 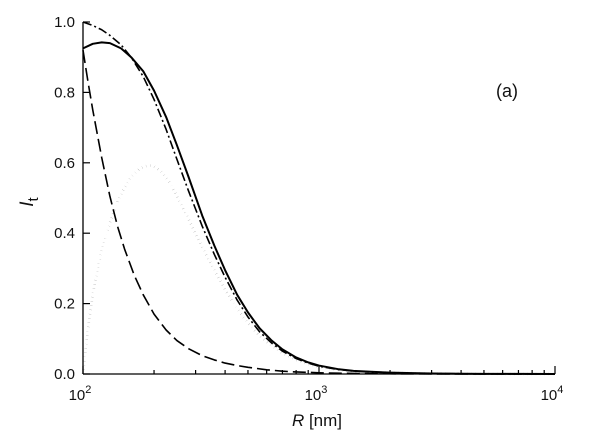 I want to click on y-axis-label: It, so click(x=29, y=201).